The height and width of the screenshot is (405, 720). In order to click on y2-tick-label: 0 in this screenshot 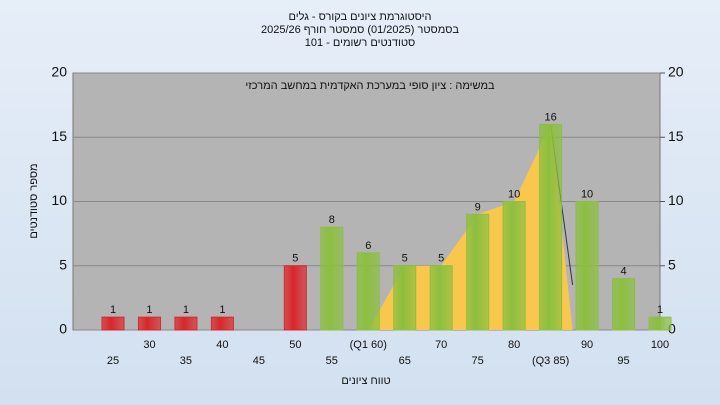, I will do `click(672, 329)`.